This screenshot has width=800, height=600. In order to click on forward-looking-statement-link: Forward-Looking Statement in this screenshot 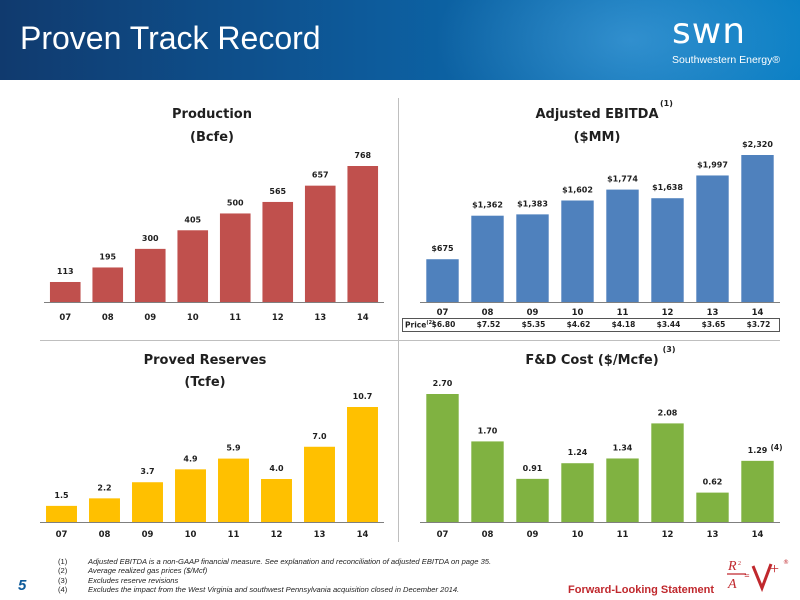, I will do `click(641, 590)`.